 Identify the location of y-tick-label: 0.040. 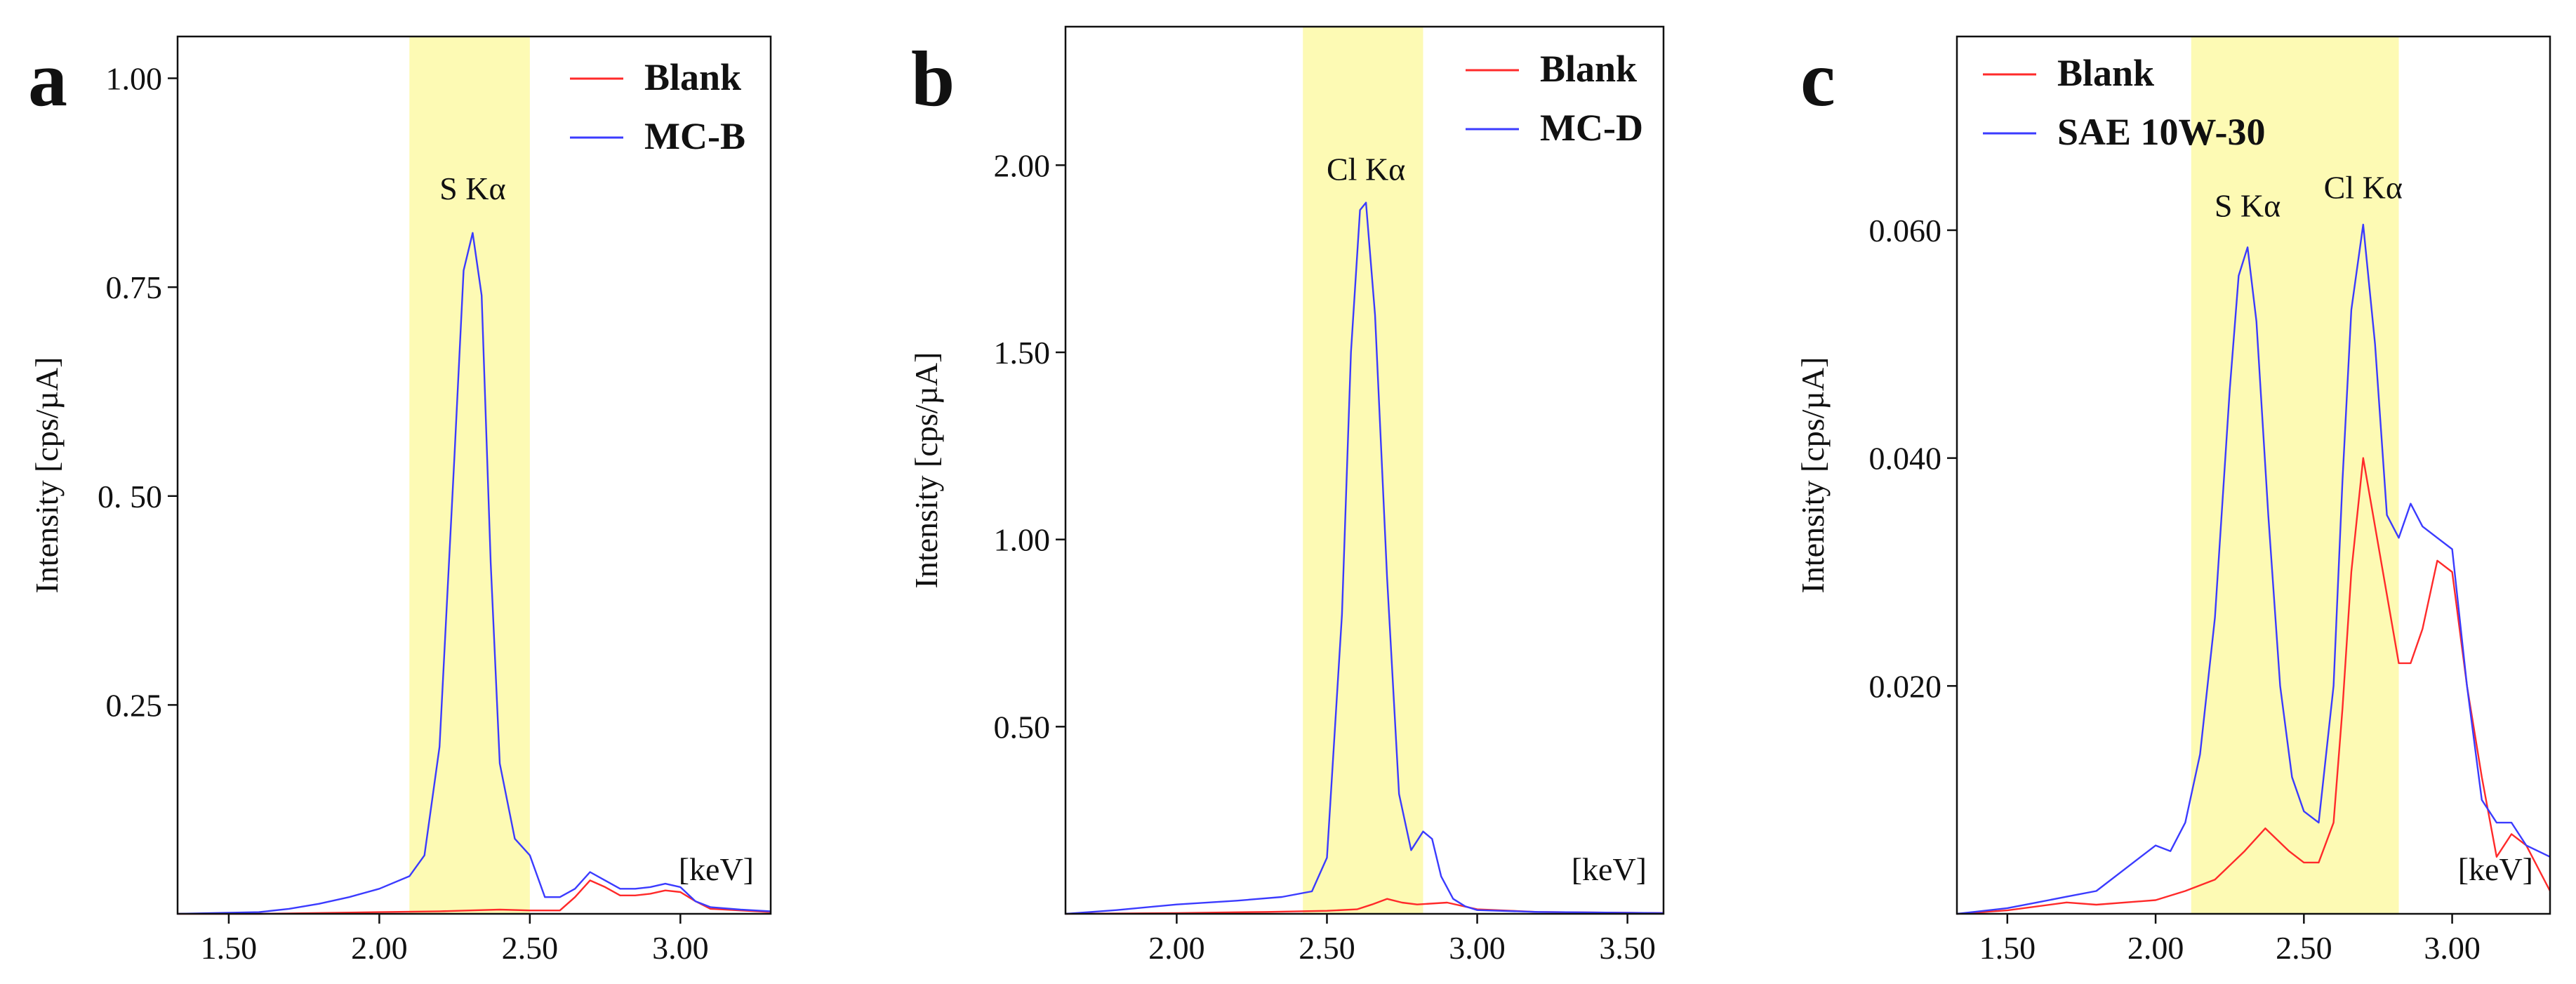
(1906, 459).